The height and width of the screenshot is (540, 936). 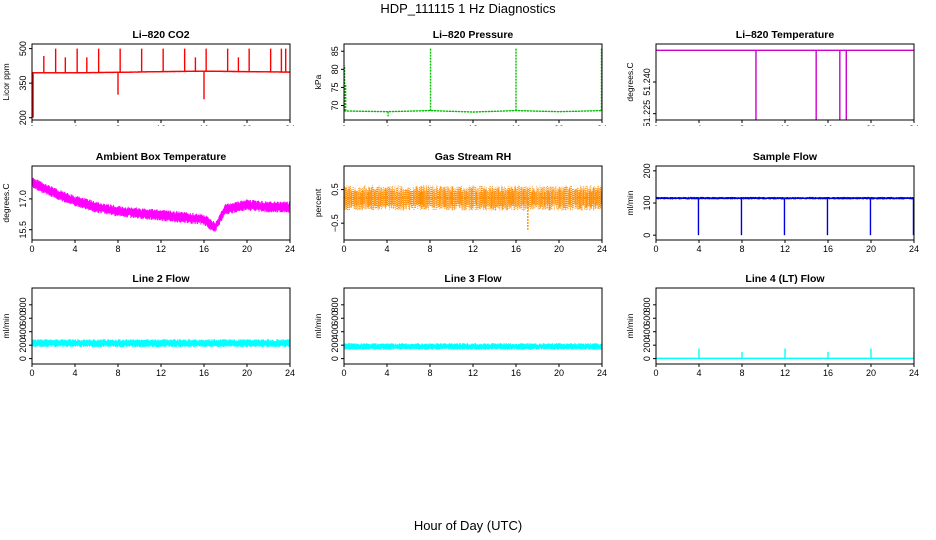 What do you see at coordinates (6, 81) in the screenshot?
I see `y-axis-label: Licor ppm` at bounding box center [6, 81].